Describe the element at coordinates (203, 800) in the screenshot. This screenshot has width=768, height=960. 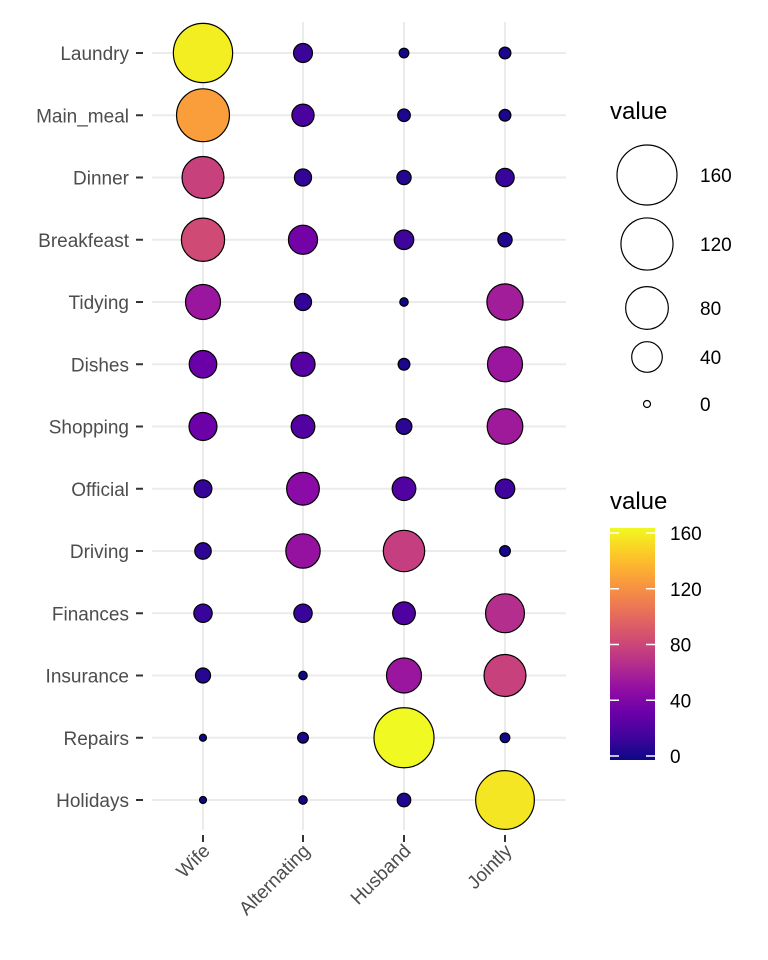
I see `point-Holidays-Wife` at that location.